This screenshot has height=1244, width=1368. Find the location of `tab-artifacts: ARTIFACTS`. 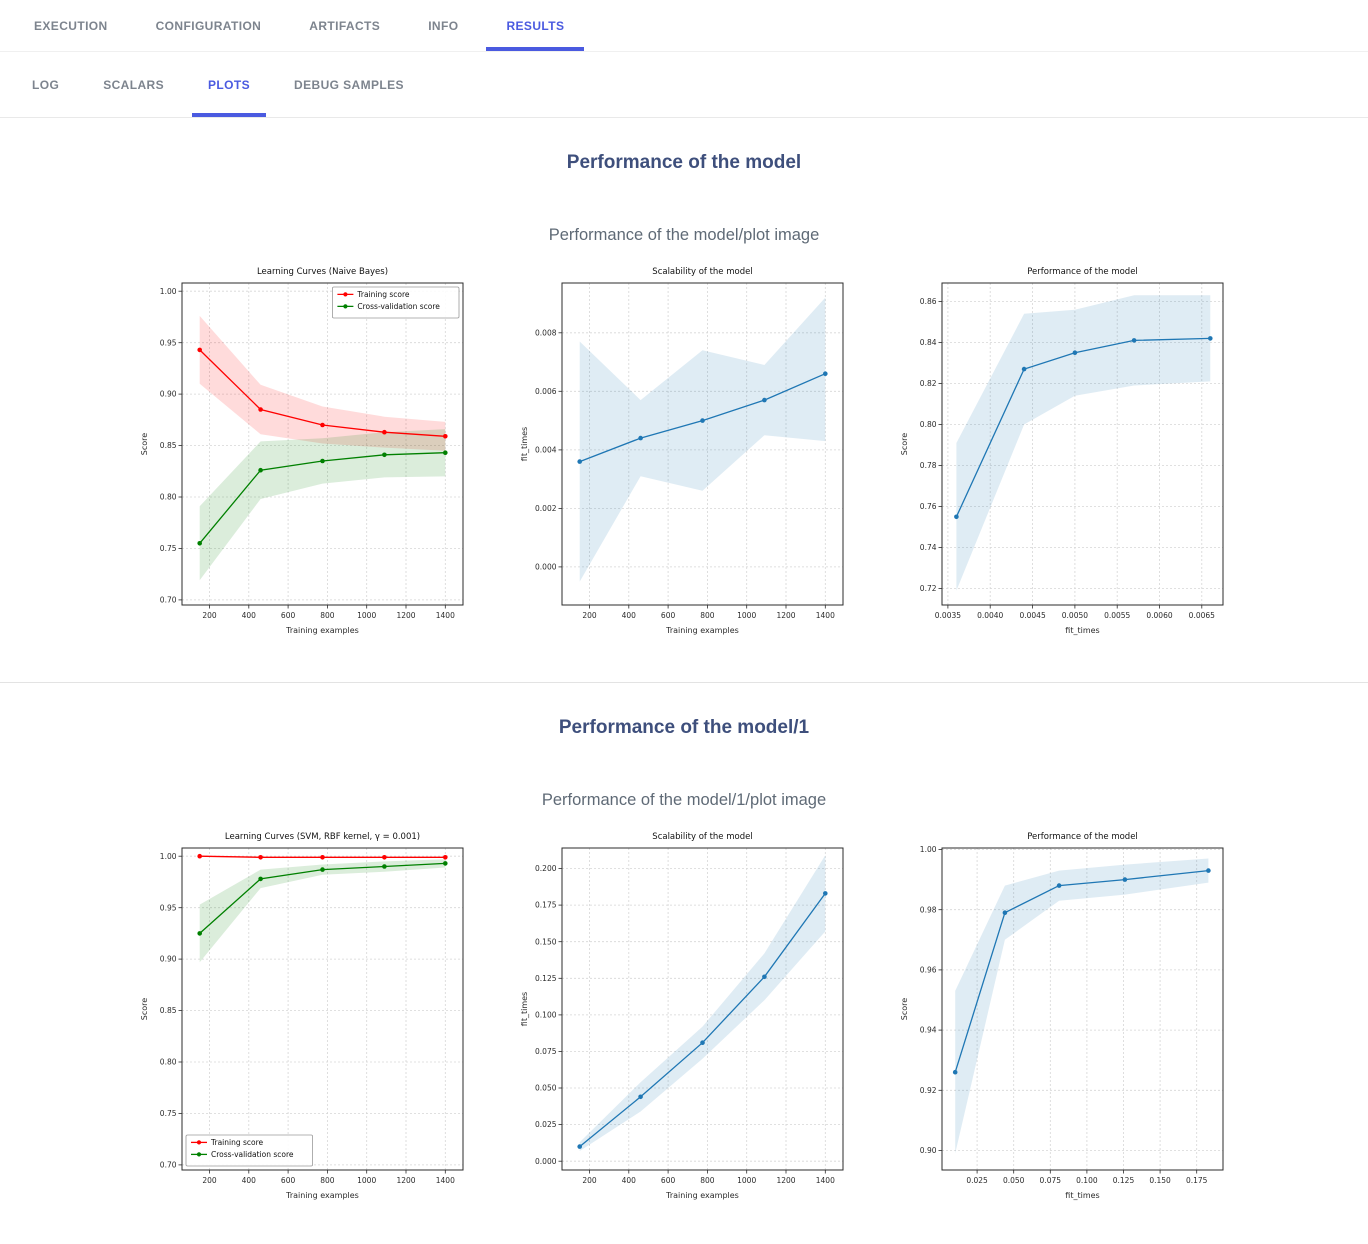

tab-artifacts: ARTIFACTS is located at coordinates (345, 25).